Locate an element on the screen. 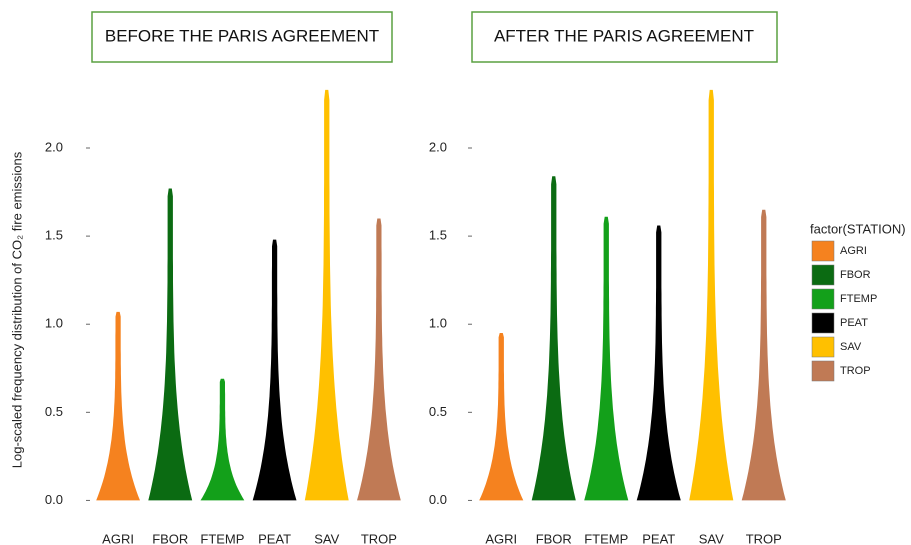 The height and width of the screenshot is (545, 911). legend-label: SAV is located at coordinates (851, 347).